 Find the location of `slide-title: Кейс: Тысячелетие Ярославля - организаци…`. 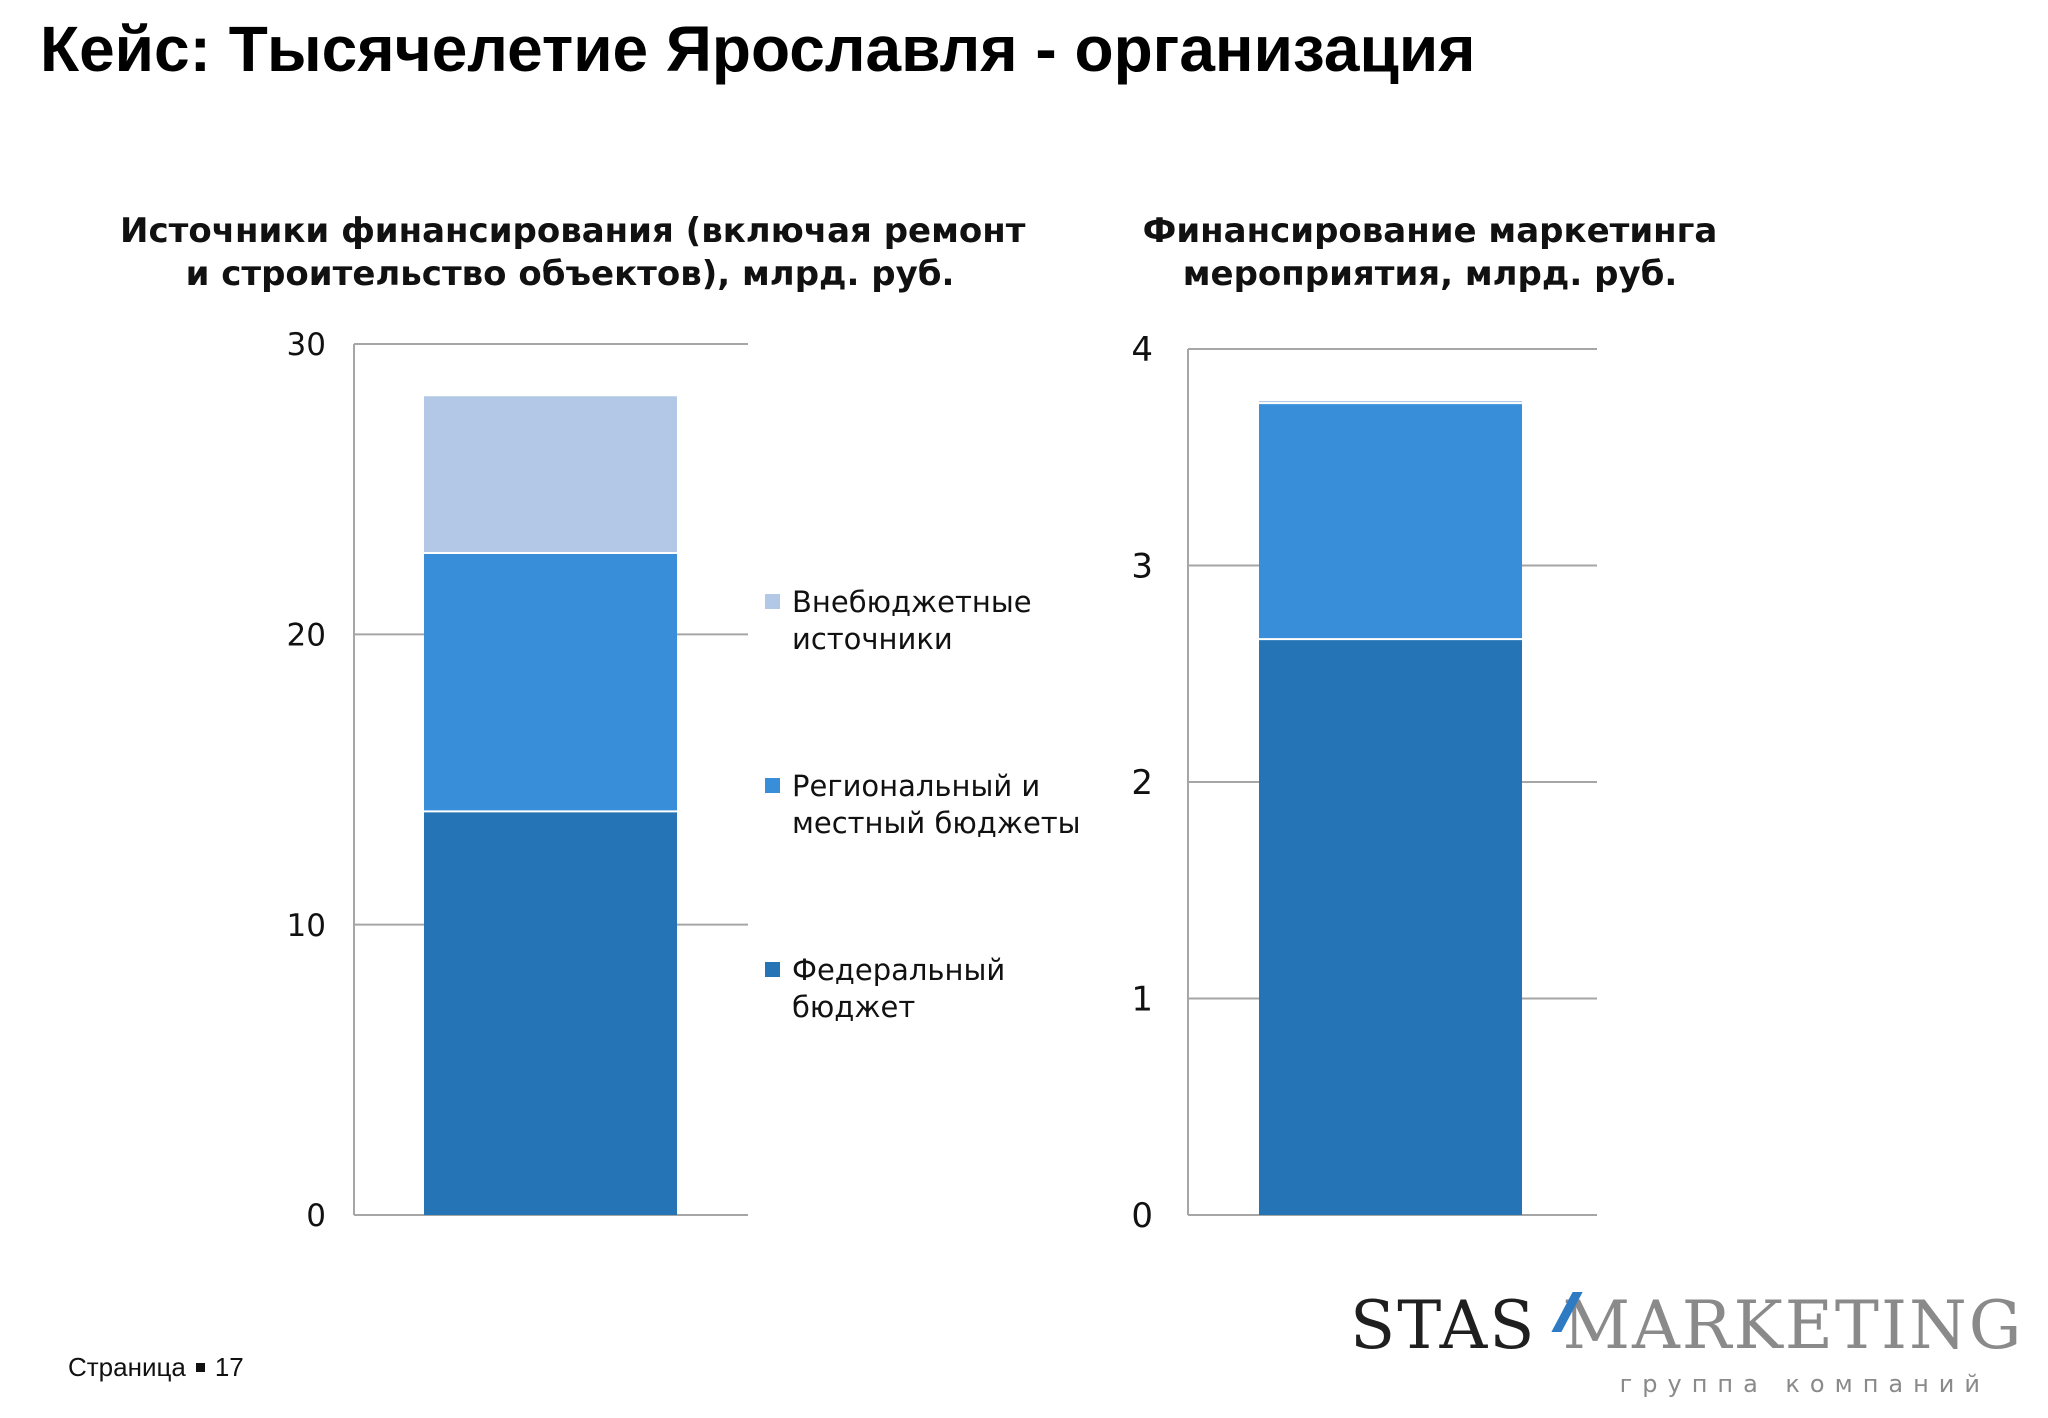

slide-title: Кейс: Тысячелетие Ярославля - организаци… is located at coordinates (758, 49).